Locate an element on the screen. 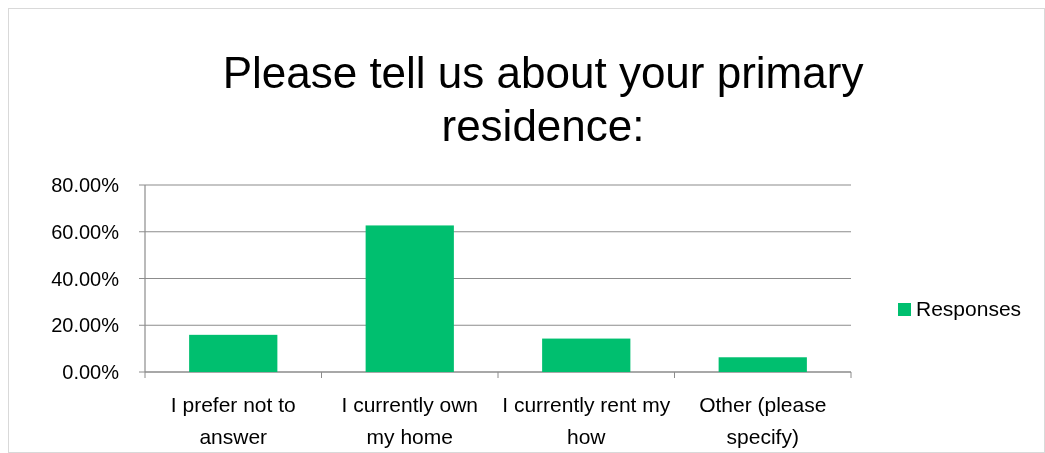 This screenshot has width=1045, height=453. chart-title: Please tell us about your primary residence: is located at coordinates (543, 99).